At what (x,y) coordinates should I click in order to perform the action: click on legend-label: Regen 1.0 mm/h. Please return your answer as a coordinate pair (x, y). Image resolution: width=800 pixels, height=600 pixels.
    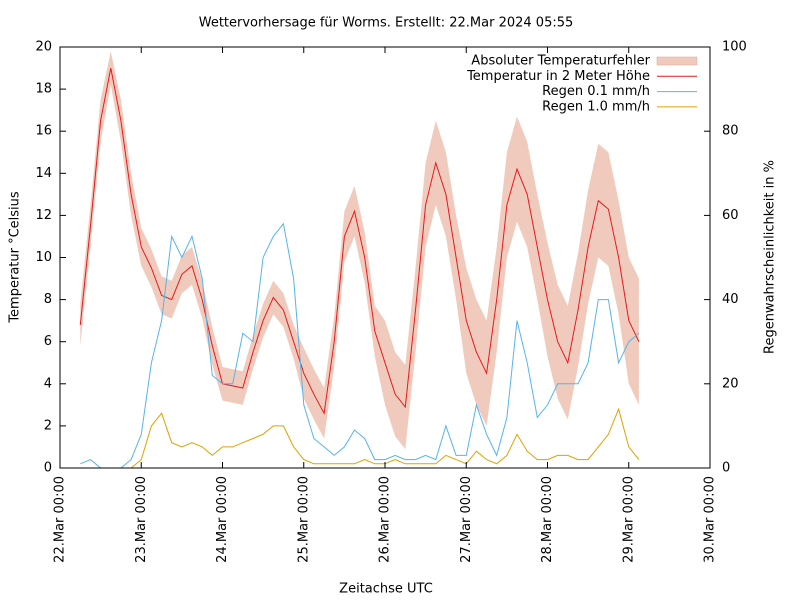
    Looking at the image, I should click on (596, 106).